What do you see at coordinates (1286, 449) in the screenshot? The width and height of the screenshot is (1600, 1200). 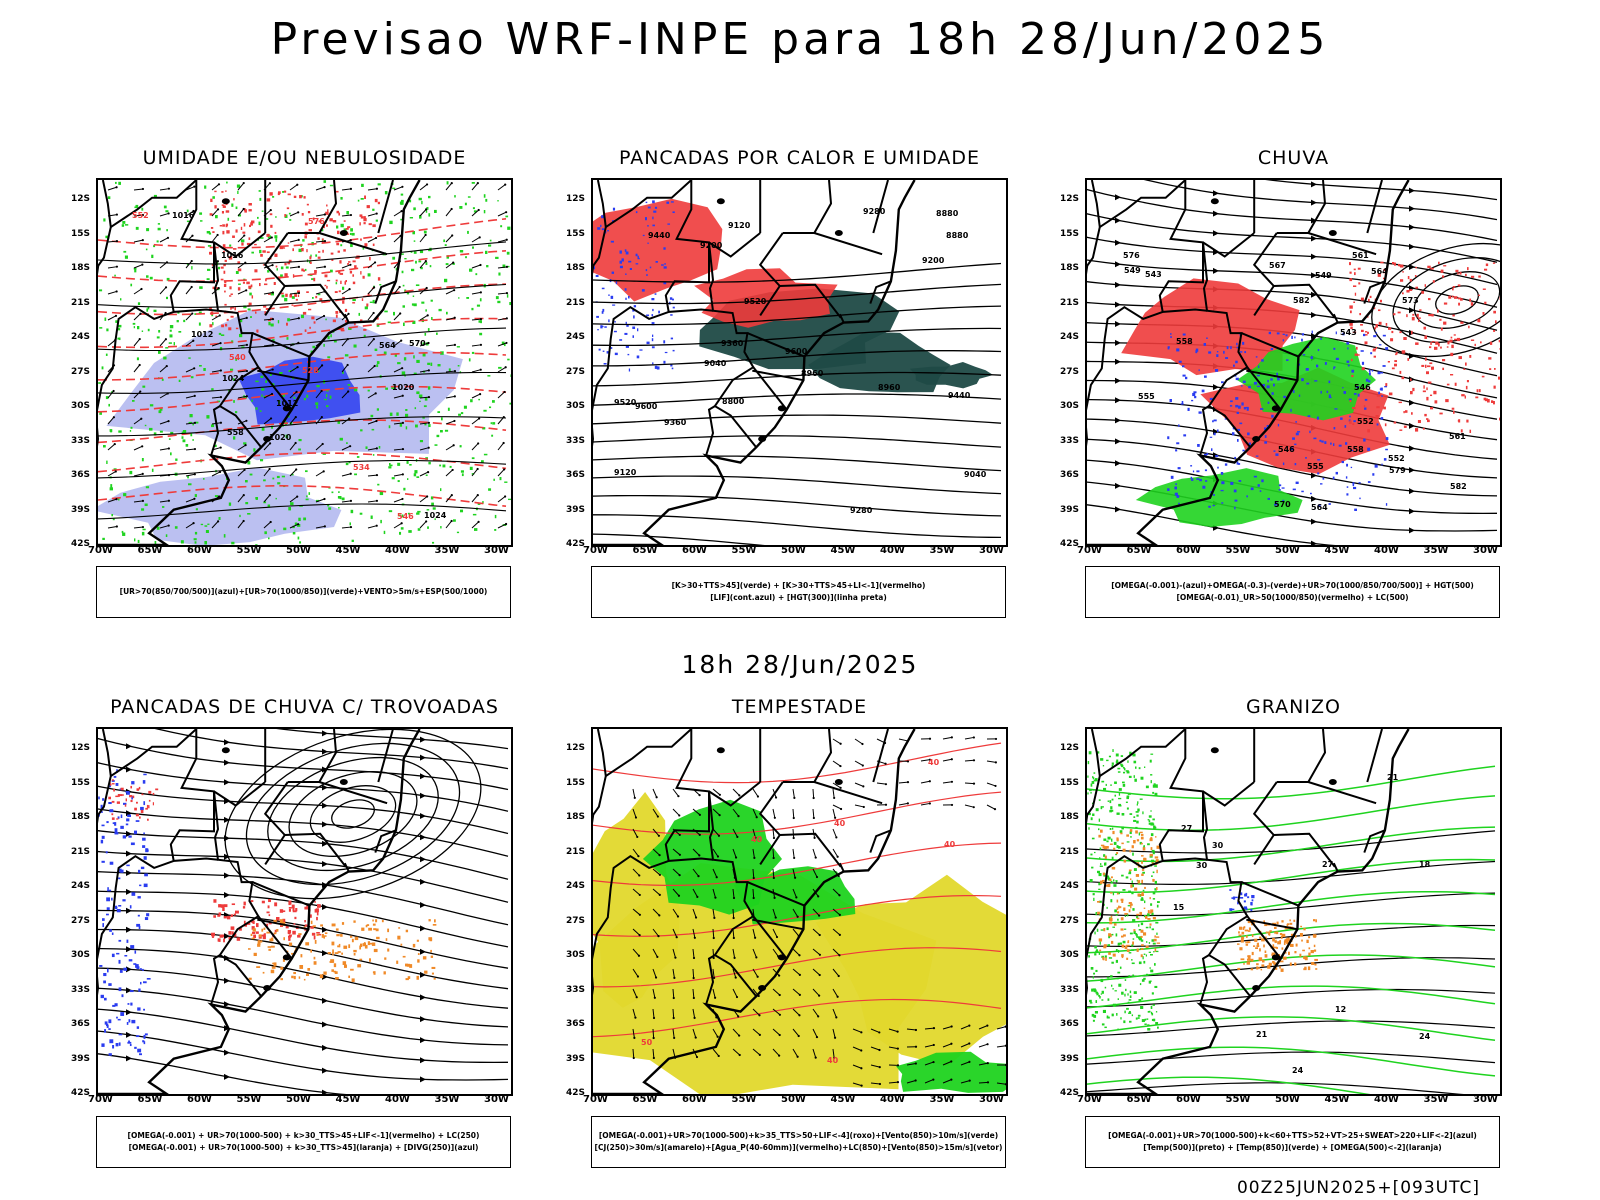 I see `contour-label: 546` at bounding box center [1286, 449].